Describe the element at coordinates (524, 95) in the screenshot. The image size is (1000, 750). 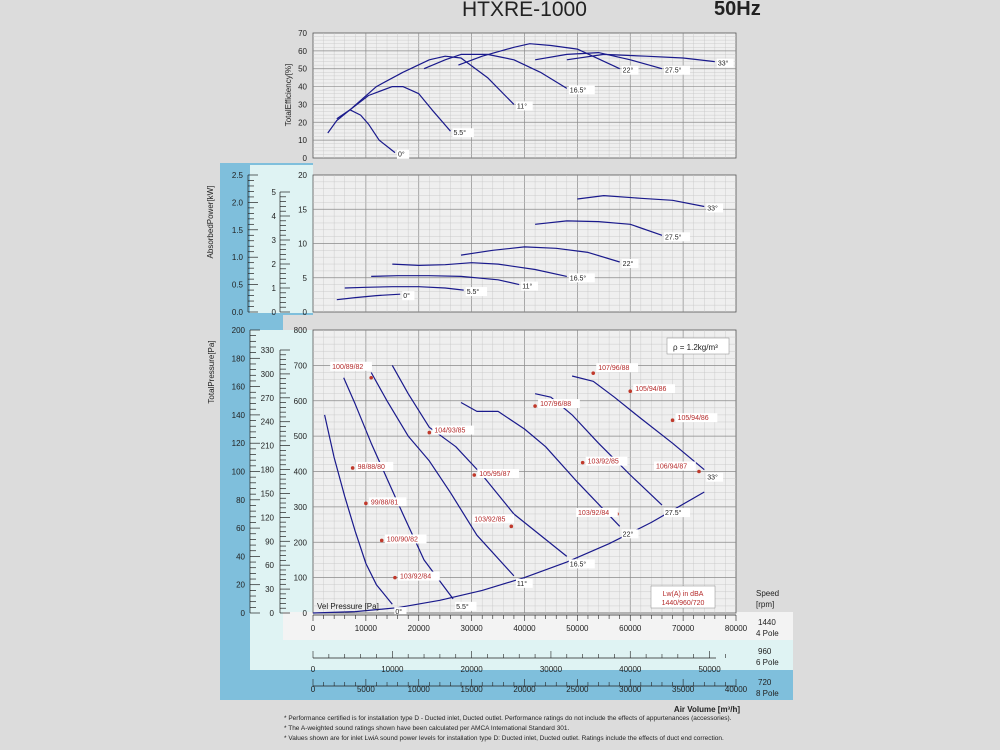
I see `efficiency-grid` at that location.